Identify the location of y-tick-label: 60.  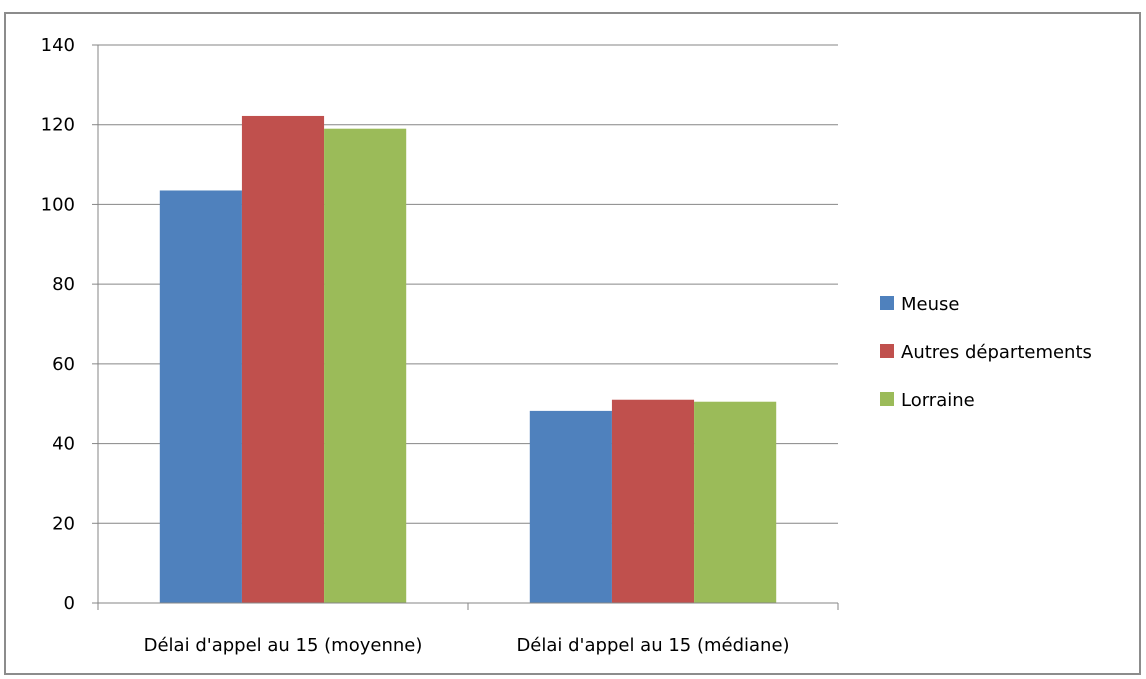
(63, 364).